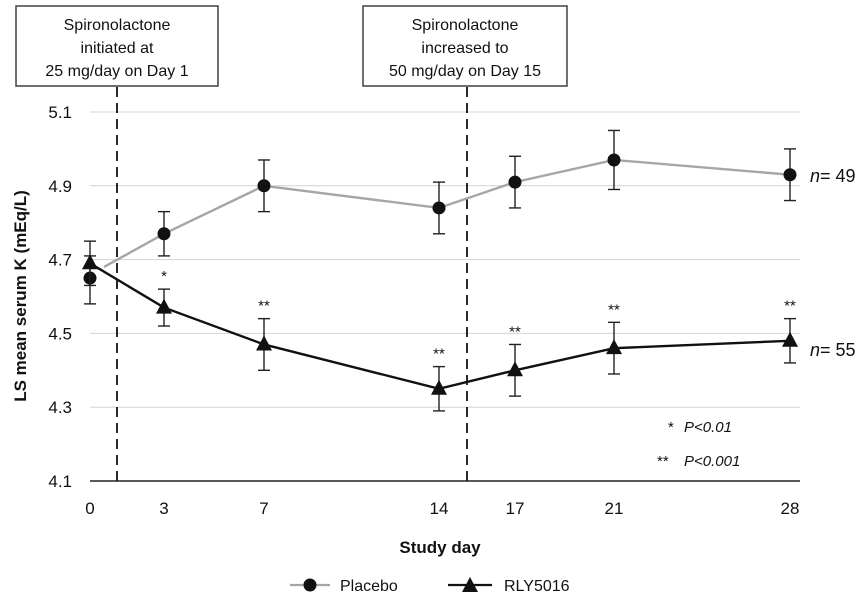  Describe the element at coordinates (712, 461) in the screenshot. I see `sig-key-text-2: P<0.001` at that location.